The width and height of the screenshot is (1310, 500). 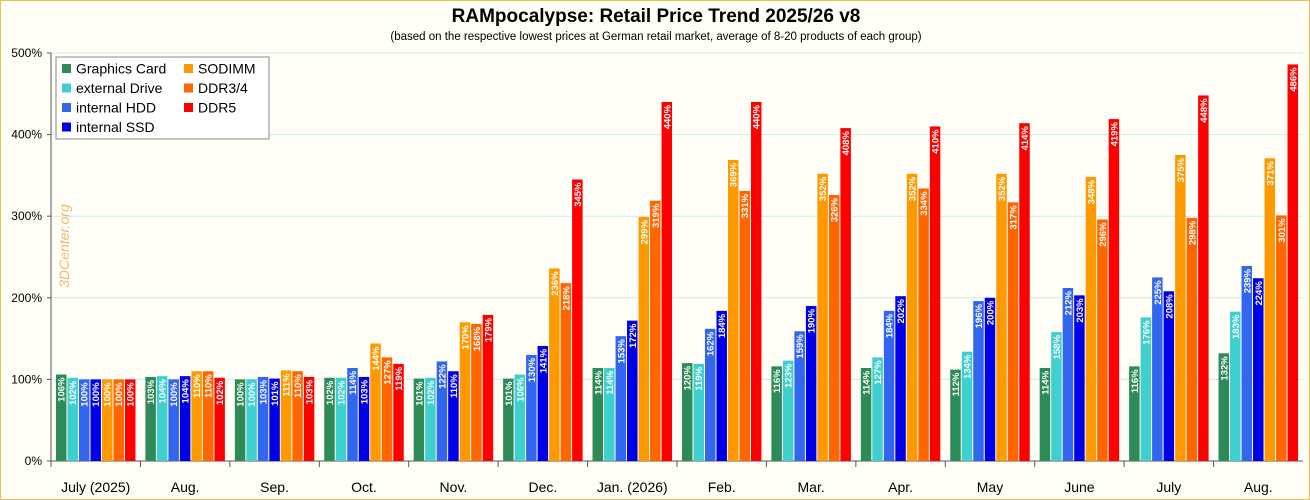 What do you see at coordinates (116, 108) in the screenshot?
I see `legend-label: internal HDD` at bounding box center [116, 108].